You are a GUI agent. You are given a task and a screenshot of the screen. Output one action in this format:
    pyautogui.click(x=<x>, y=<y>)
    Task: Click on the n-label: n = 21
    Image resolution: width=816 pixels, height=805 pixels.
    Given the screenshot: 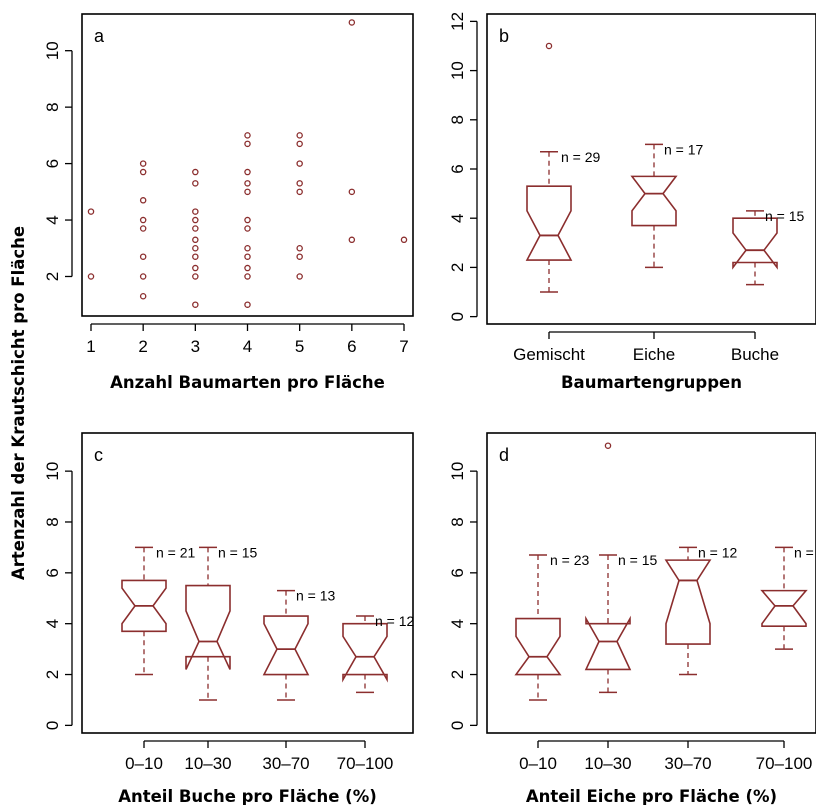 What is the action you would take?
    pyautogui.click(x=176, y=552)
    